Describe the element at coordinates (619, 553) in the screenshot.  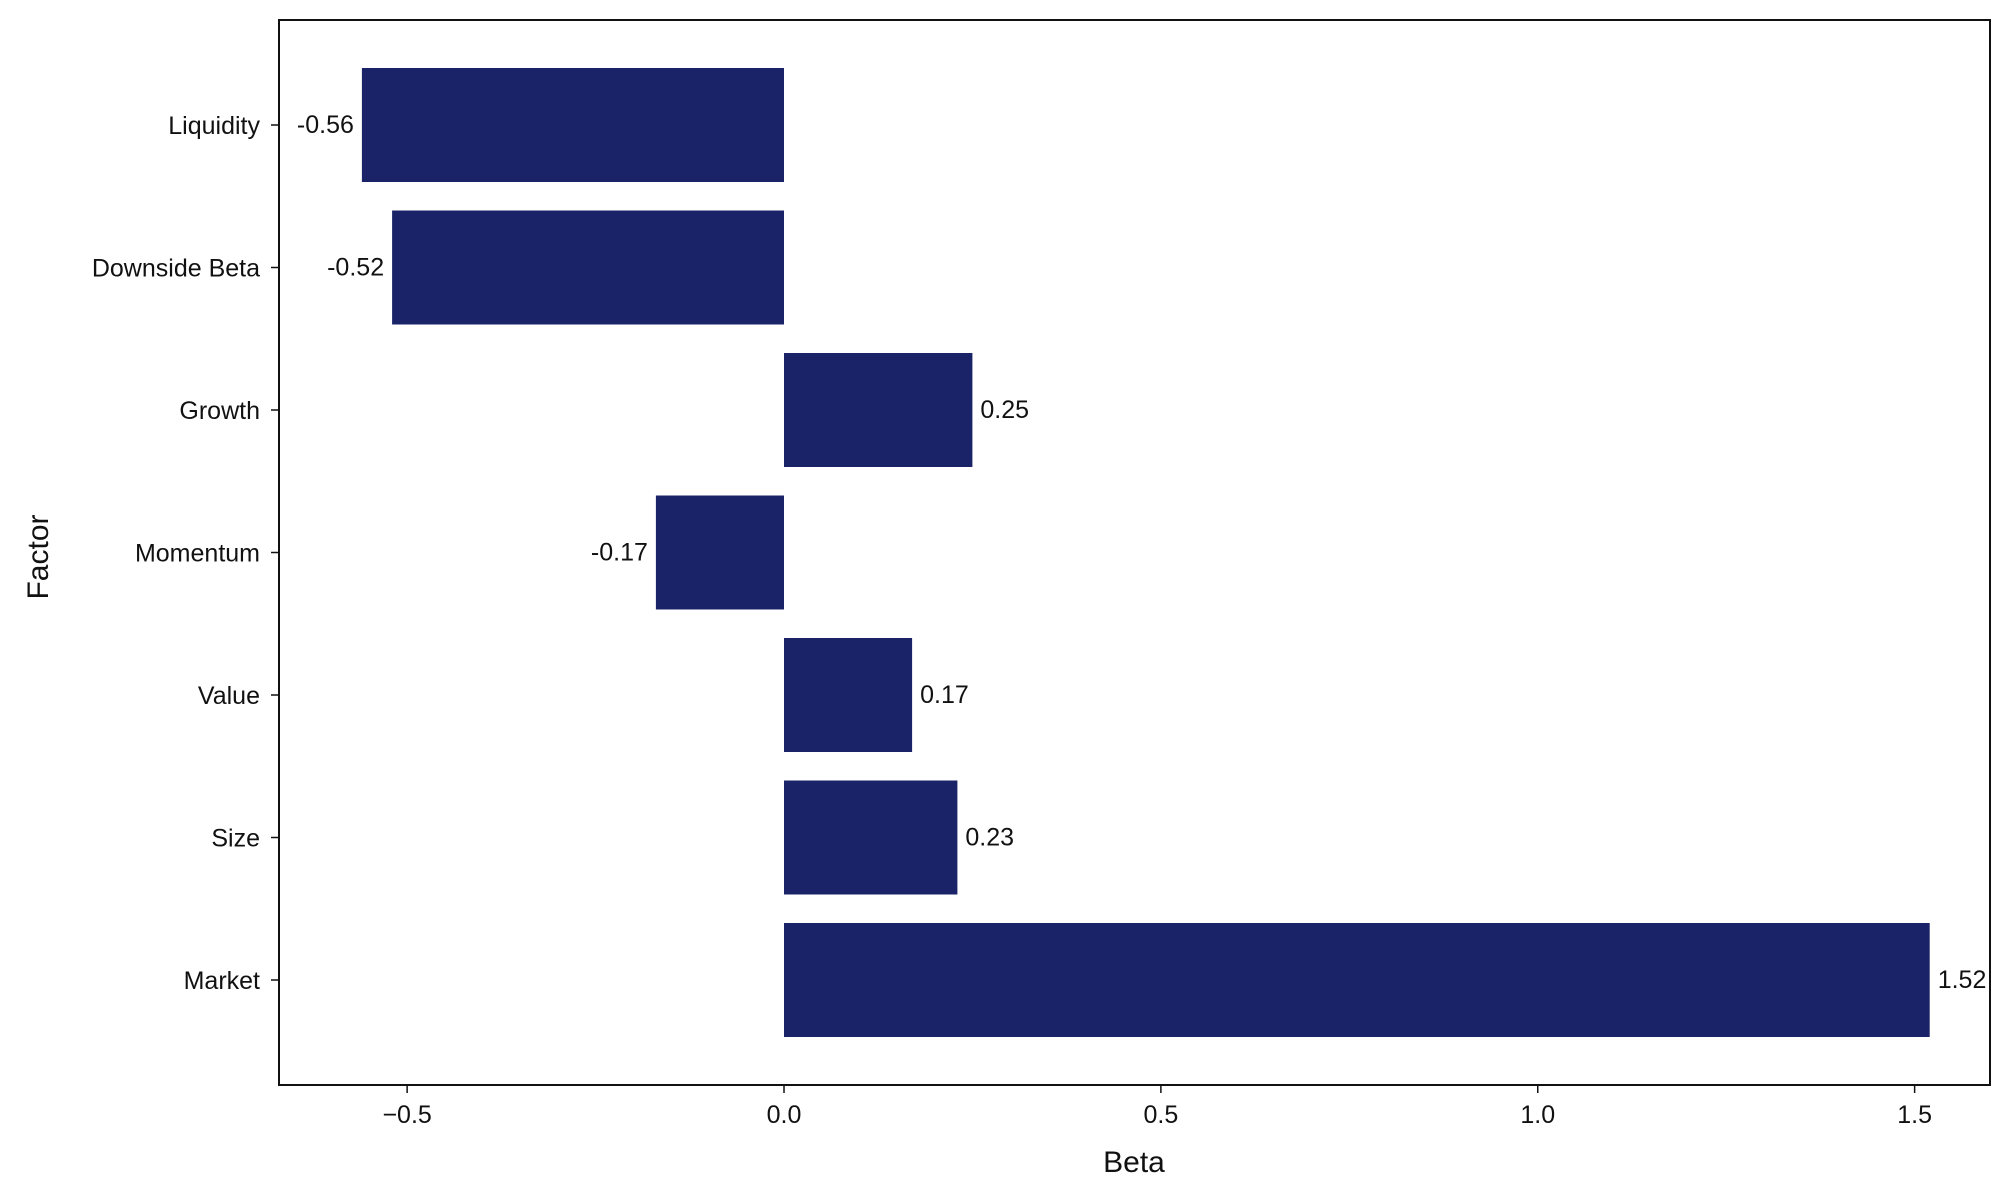
I see `data-label-momentum: -0.17` at that location.